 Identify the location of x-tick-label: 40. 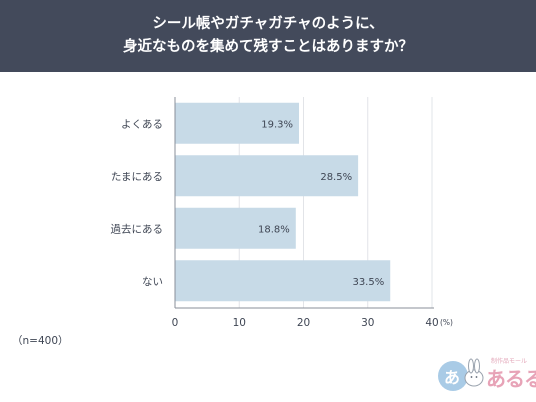
(431, 323).